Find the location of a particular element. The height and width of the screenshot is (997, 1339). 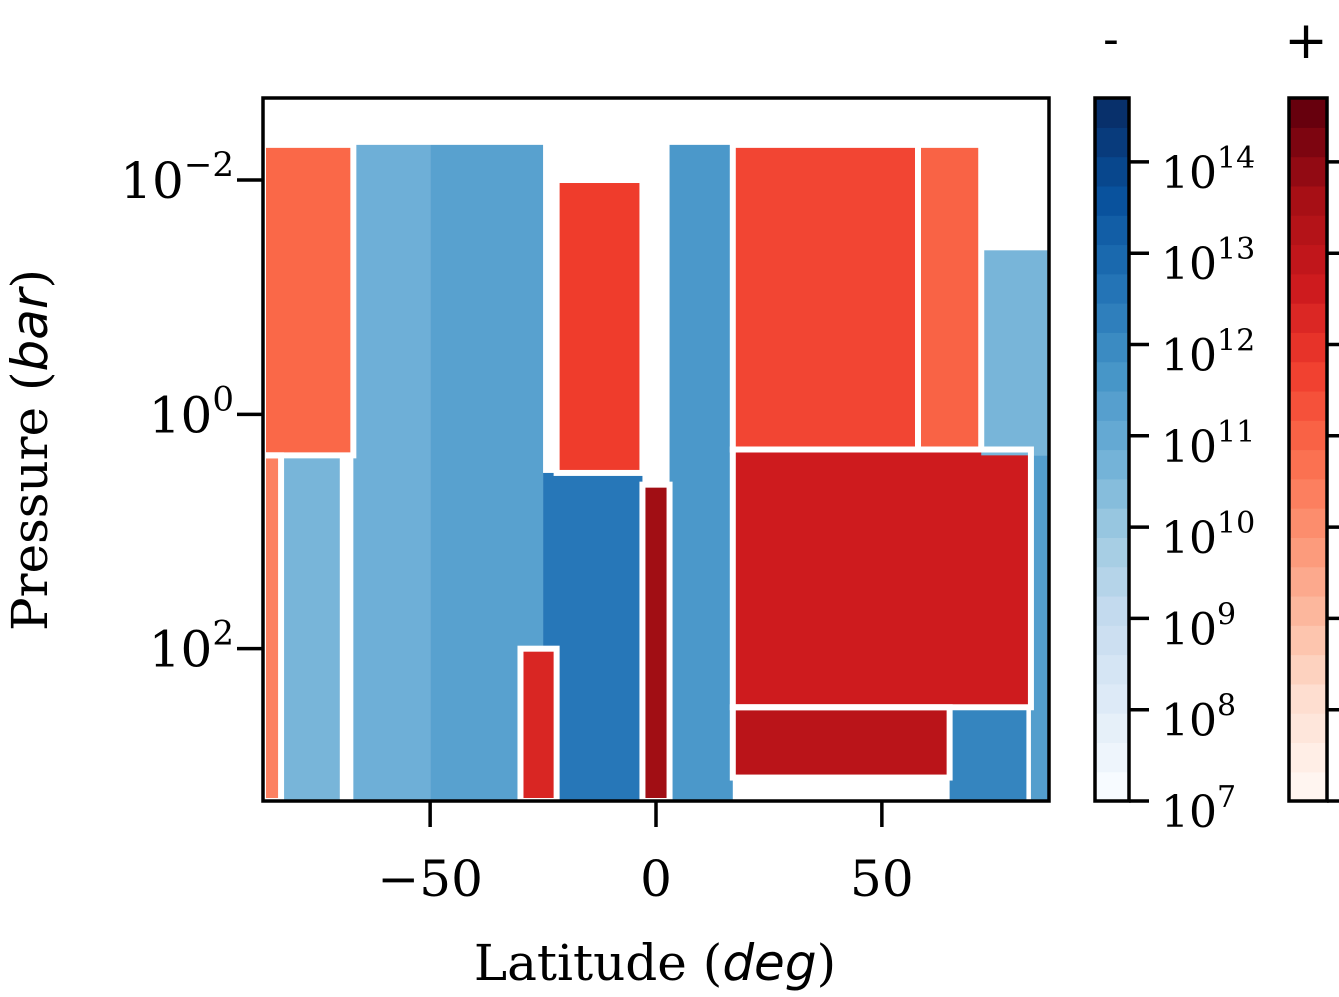

x-axis: −50 0 50 is located at coordinates (645, 854).